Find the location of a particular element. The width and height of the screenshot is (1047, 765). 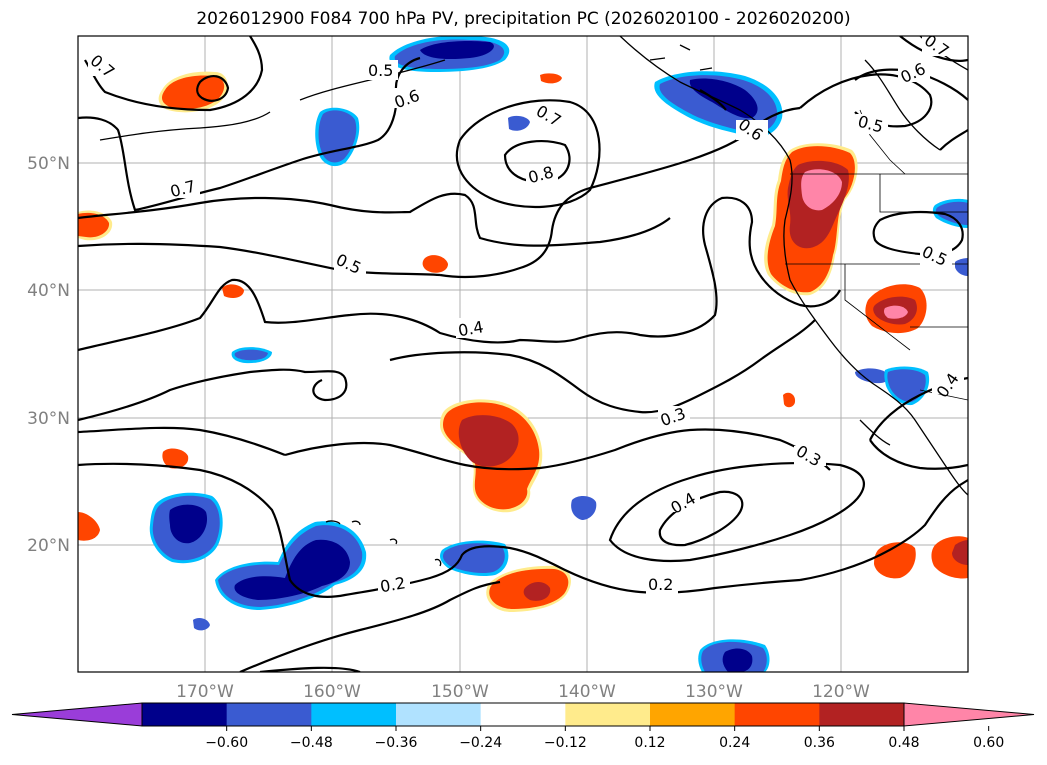

colorbar-tick-label: 0.24 is located at coordinates (734, 743).